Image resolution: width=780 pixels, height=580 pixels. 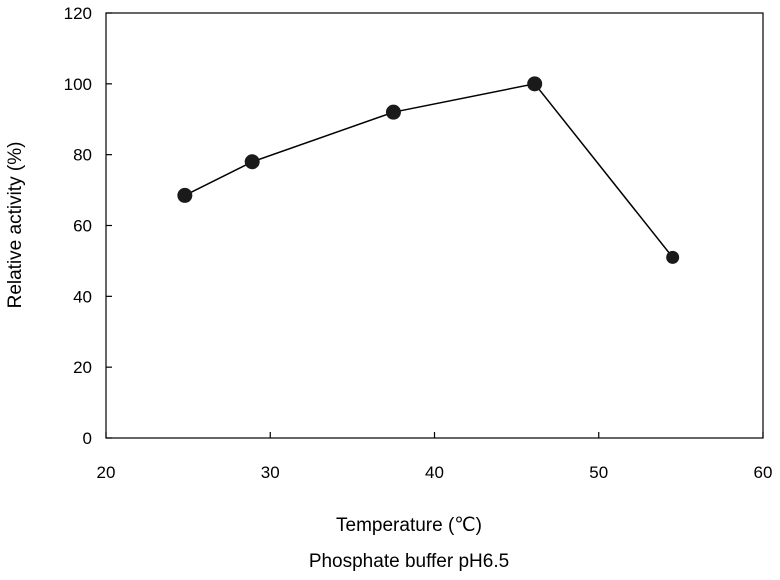 I want to click on y-tick-label: 80, so click(x=82, y=155).